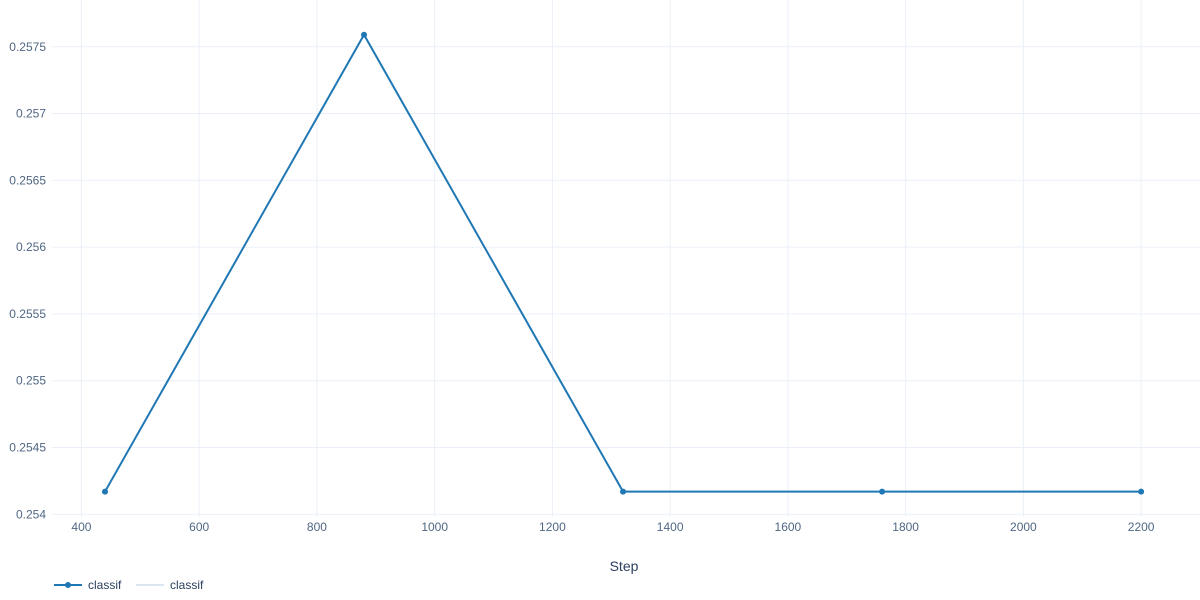 The image size is (1200, 600). What do you see at coordinates (434, 527) in the screenshot?
I see `x-tick-label: 1000` at bounding box center [434, 527].